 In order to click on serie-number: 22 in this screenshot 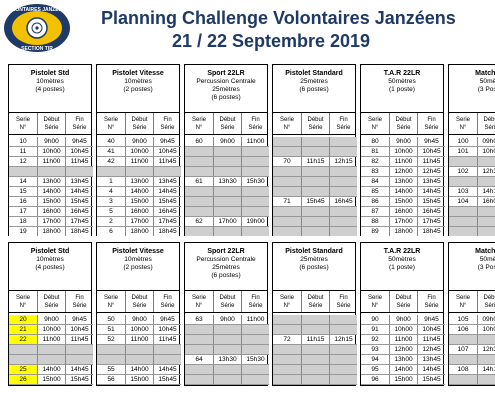, I will do `click(23, 340)`.